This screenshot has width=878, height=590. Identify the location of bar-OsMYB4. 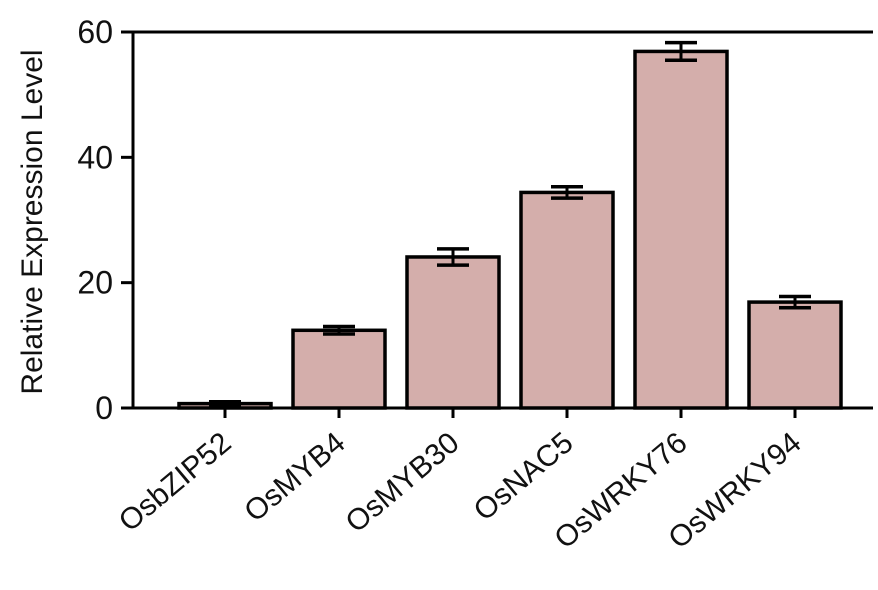
(339, 369).